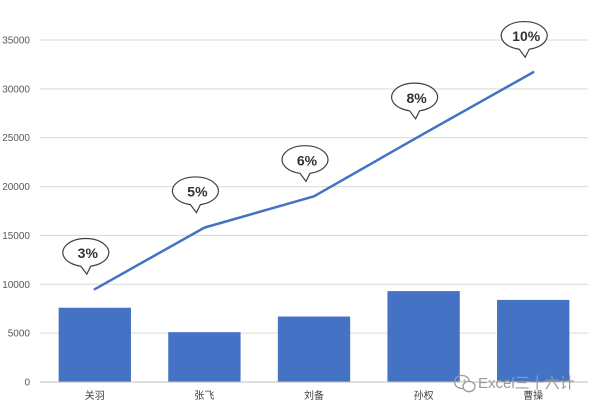 Image resolution: width=600 pixels, height=407 pixels. I want to click on y-axis-ticks: 0 5000 10000 15000 20000 25000 30000 35000, so click(16, 212).